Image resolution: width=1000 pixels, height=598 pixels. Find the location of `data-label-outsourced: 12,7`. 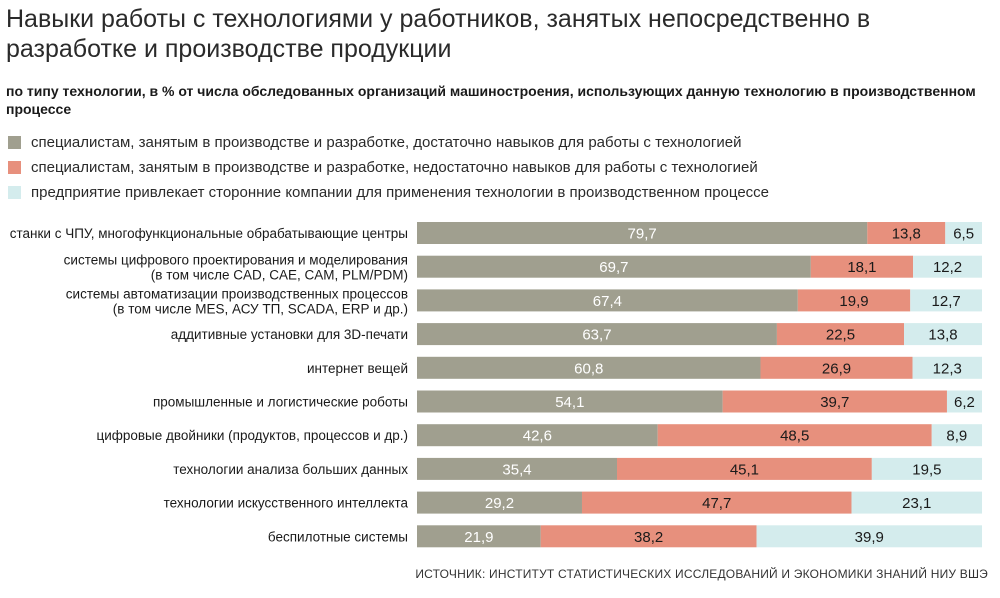

data-label-outsourced: 12,7 is located at coordinates (946, 301).